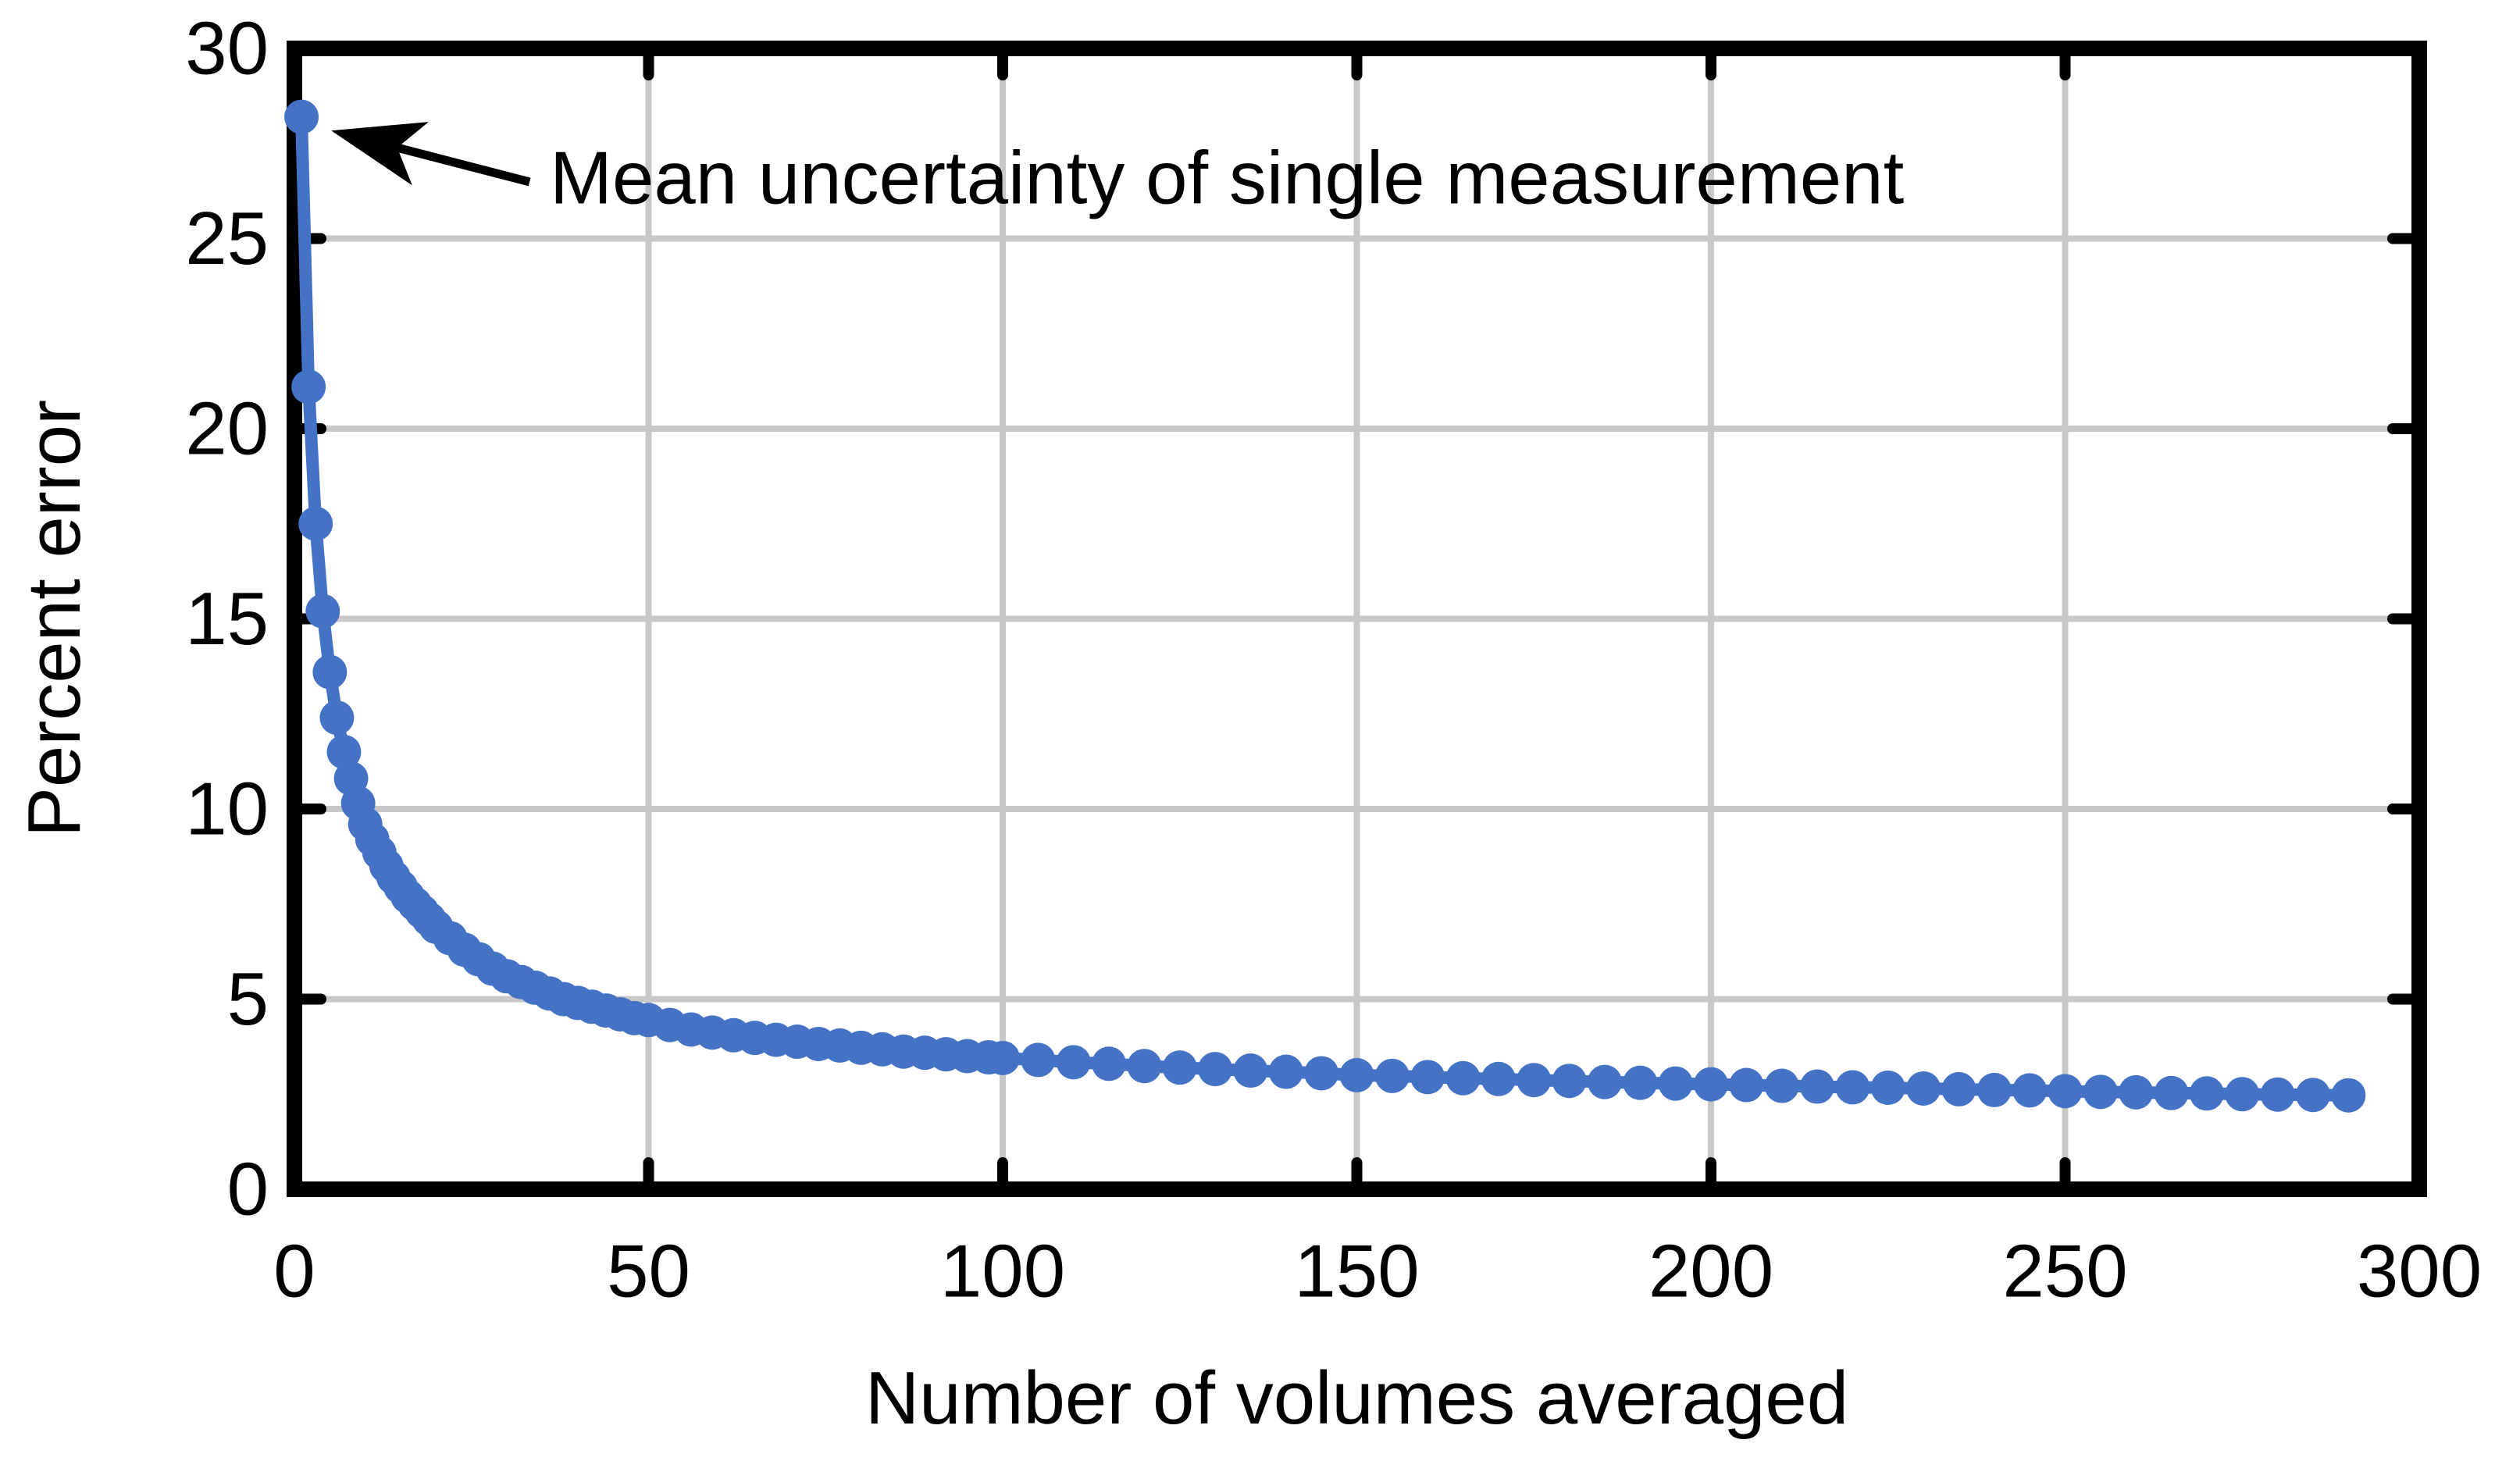 This screenshot has width=2520, height=1461. I want to click on annotation-arrow-head, so click(380, 154).